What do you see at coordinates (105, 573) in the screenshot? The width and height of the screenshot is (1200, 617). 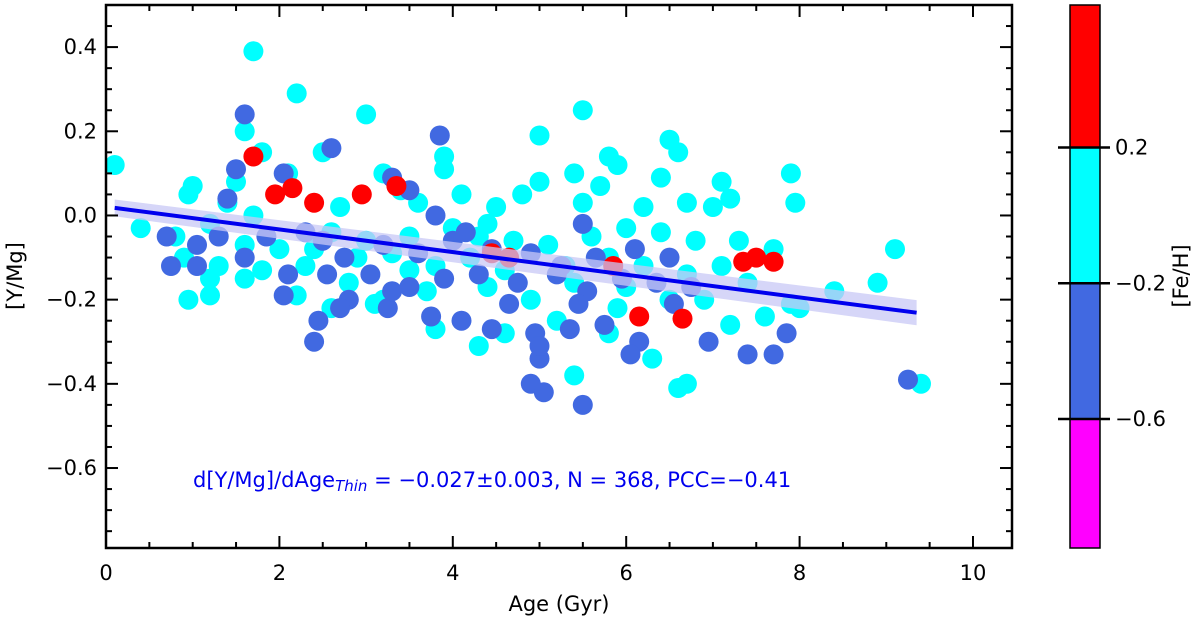 I see `x-tick-label: 0` at bounding box center [105, 573].